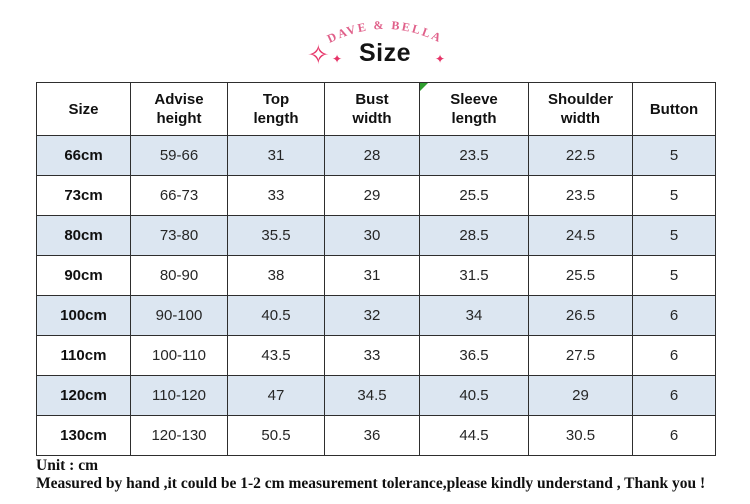 This screenshot has height=504, width=750. I want to click on table-row: 130cm 120-130 50.5 36 44.5 30.5 6, so click(376, 435).